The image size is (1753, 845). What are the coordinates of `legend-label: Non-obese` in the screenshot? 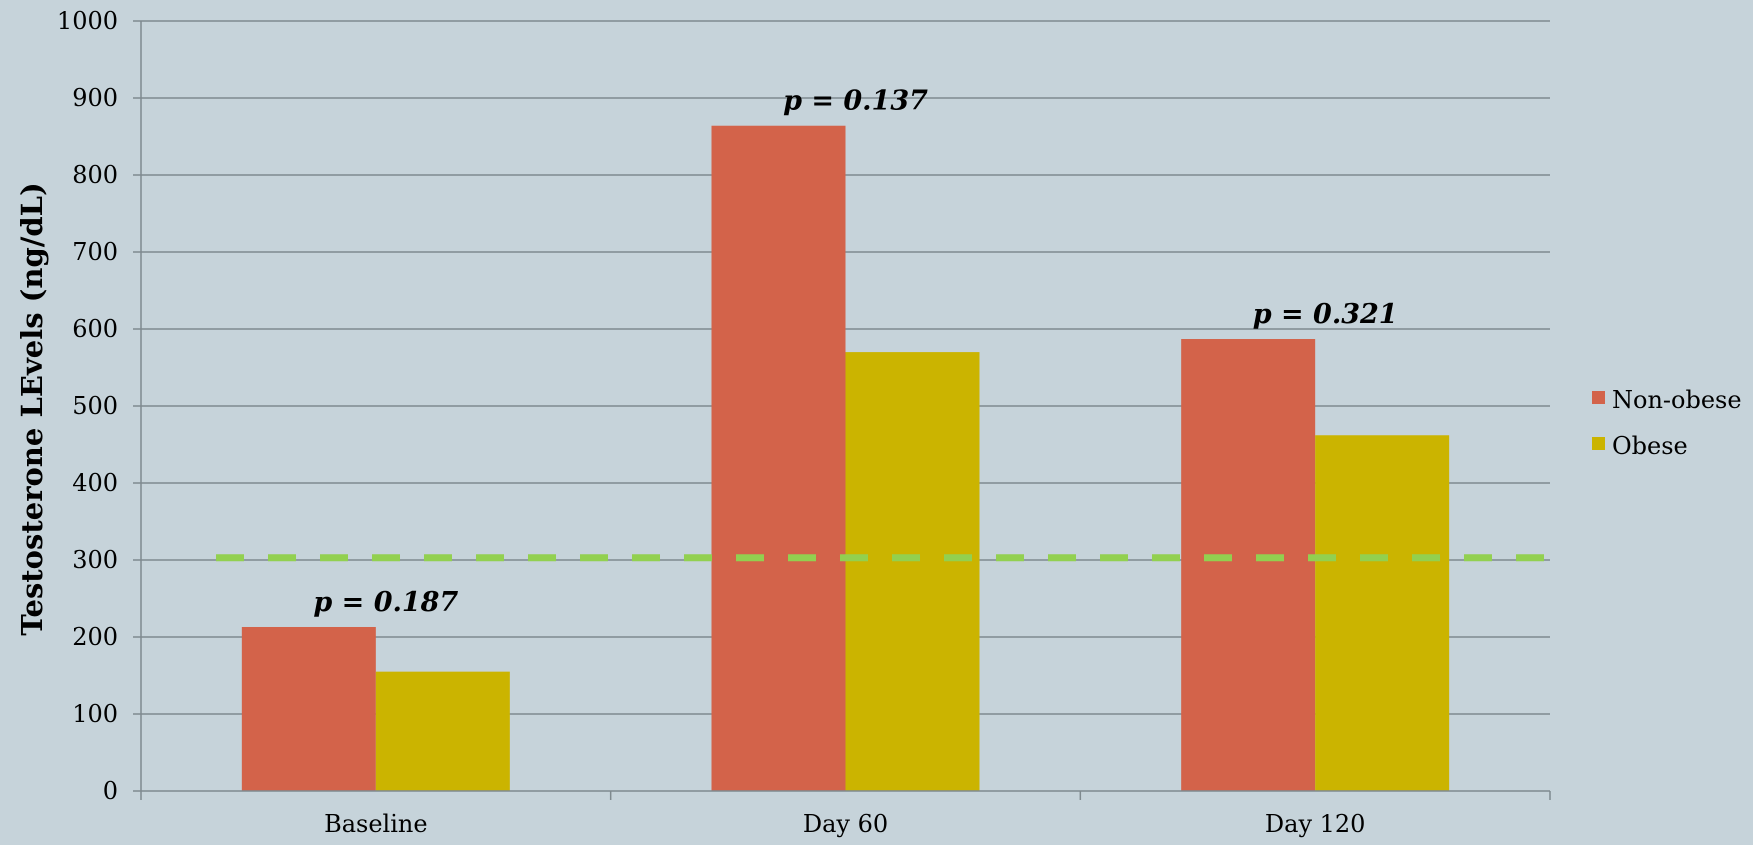 It's located at (1677, 400).